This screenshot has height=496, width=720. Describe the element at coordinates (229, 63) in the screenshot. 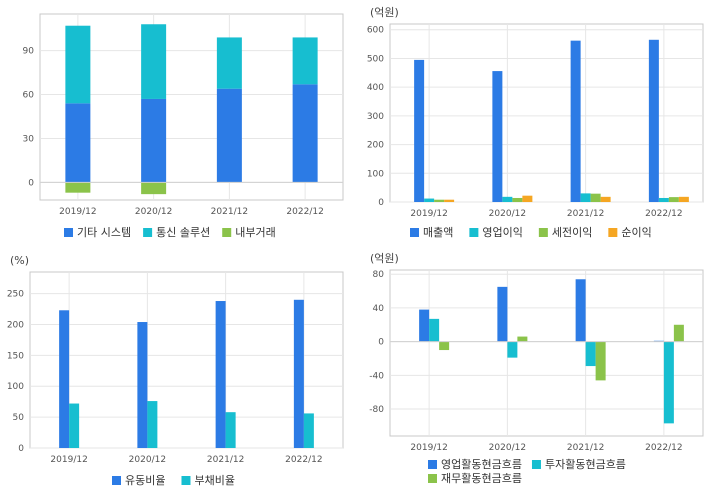

I see `bar-통신-솔루션-2021-12` at that location.